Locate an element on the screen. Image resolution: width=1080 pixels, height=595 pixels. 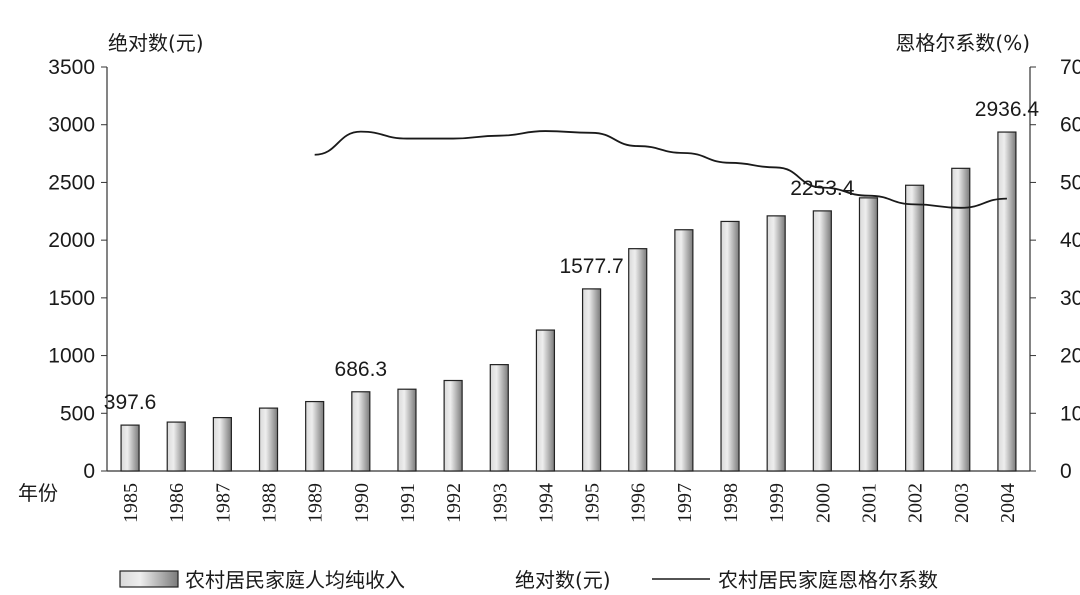
x-tick-label: 1995 is located at coordinates (593, 503).